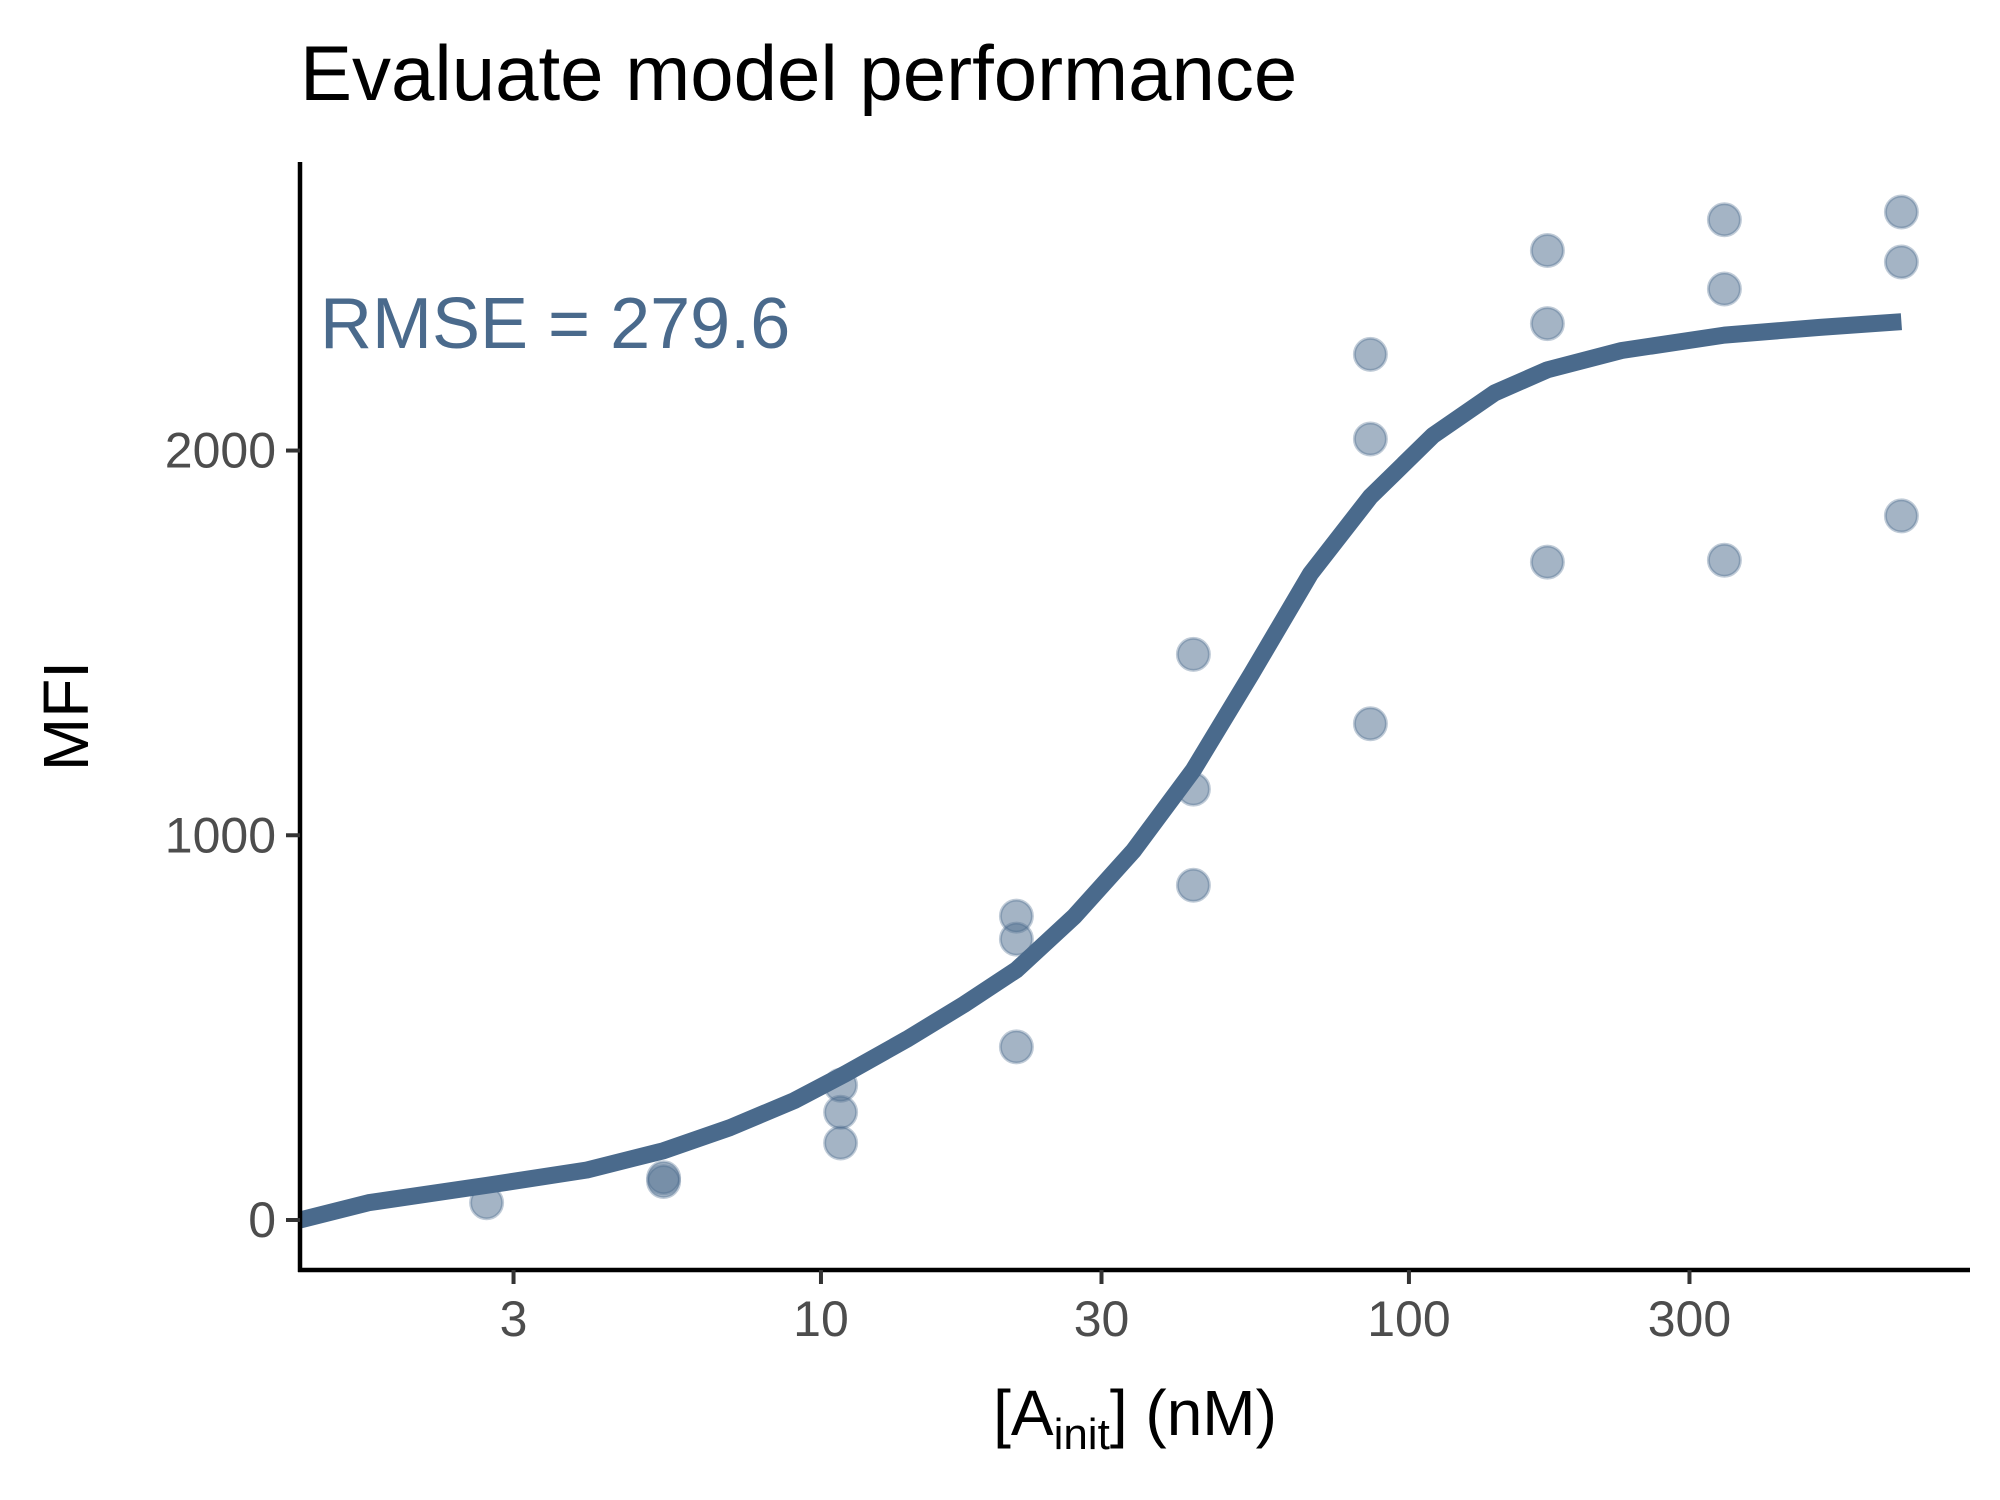 The width and height of the screenshot is (2000, 1500). I want to click on x-axis-label-suffix: ] (nM), so click(1193, 1413).